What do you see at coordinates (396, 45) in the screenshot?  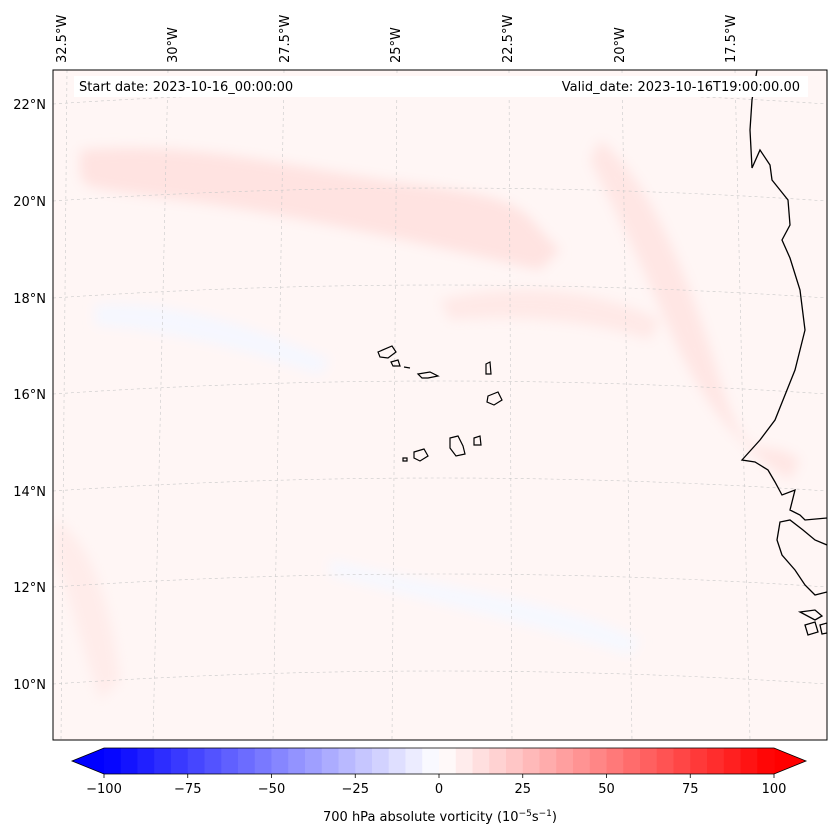 I see `longitude-label: 25°W` at bounding box center [396, 45].